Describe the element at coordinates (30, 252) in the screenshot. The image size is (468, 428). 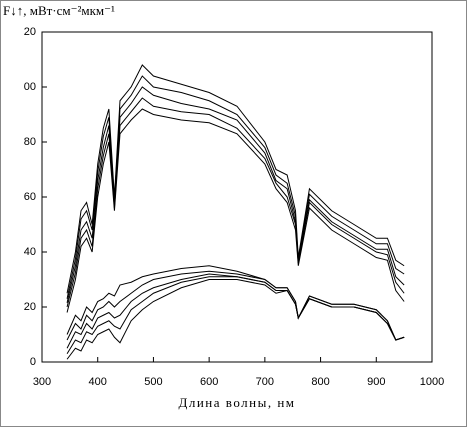
I see `y-tick-label: 40` at that location.